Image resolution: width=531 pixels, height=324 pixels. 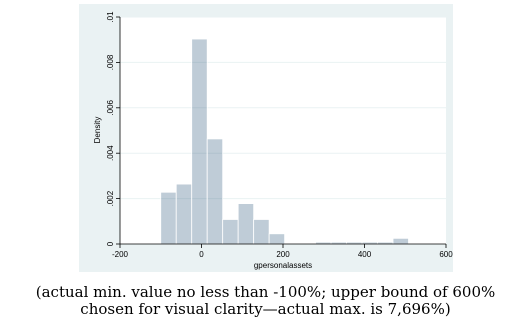 What do you see at coordinates (113, 128) in the screenshot?
I see `y-ticks: 0 .002 .004 .006 .008 .01` at bounding box center [113, 128].